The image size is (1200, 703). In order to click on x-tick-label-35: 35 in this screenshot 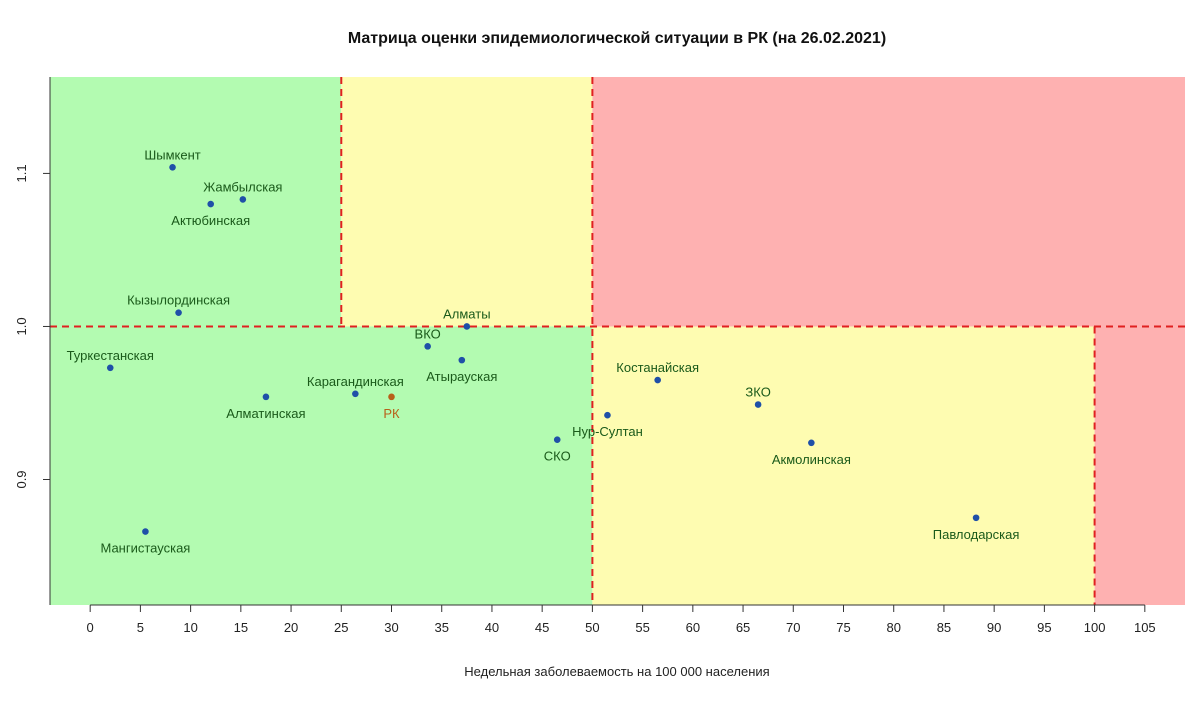, I will do `click(441, 627)`.